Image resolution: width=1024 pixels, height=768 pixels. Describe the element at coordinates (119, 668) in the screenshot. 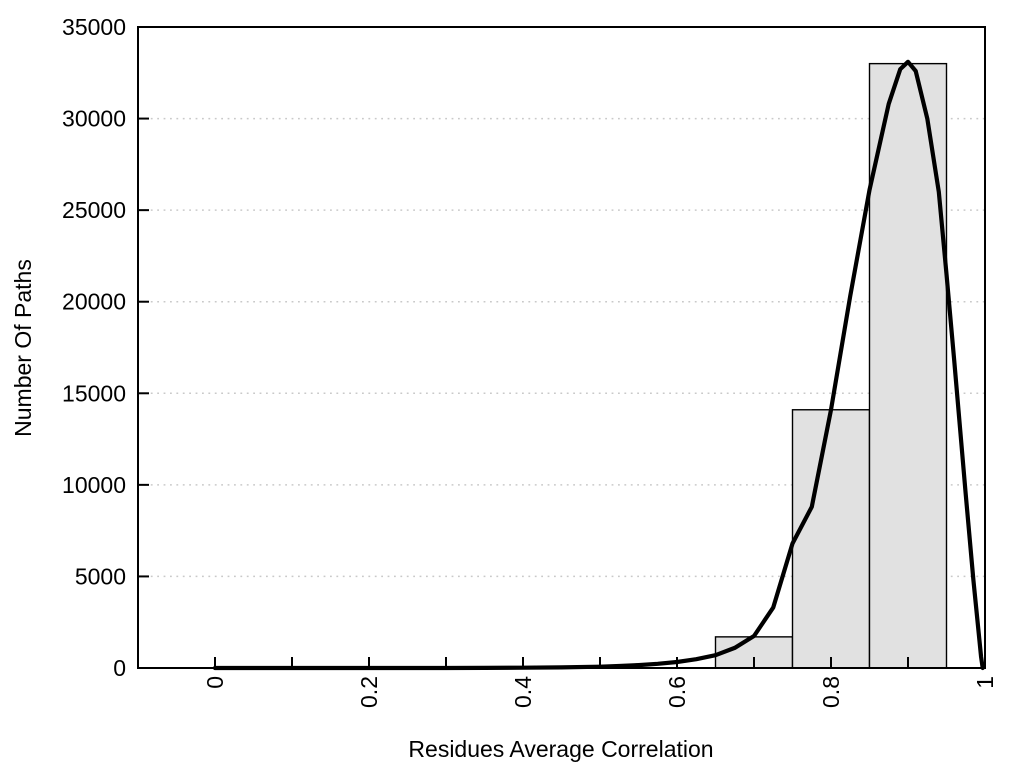

I see `y-tick-label: 0` at that location.